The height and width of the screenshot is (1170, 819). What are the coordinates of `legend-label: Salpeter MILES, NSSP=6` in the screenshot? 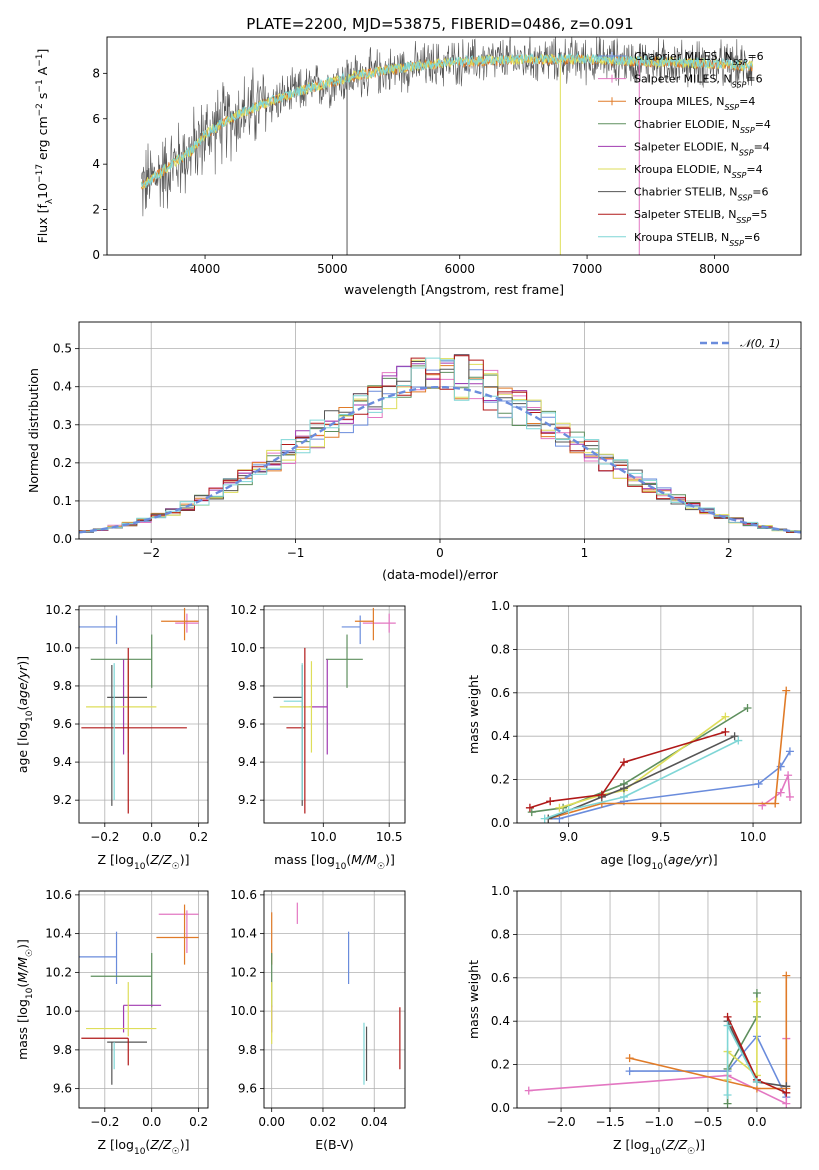 It's located at (698, 81).